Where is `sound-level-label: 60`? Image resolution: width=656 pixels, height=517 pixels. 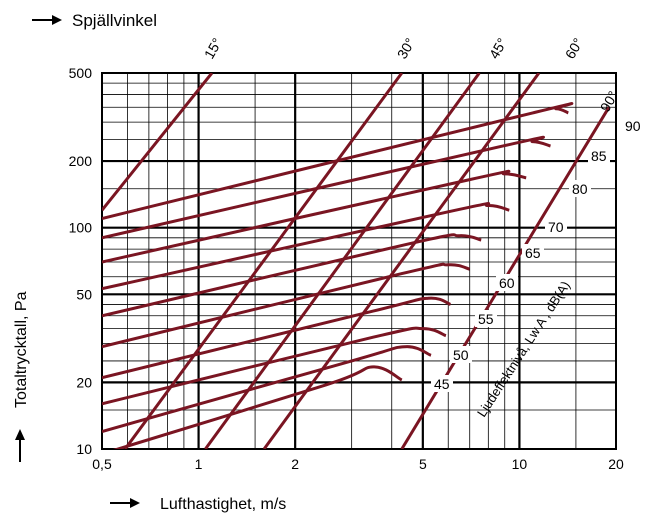 sound-level-label: 60 is located at coordinates (507, 283).